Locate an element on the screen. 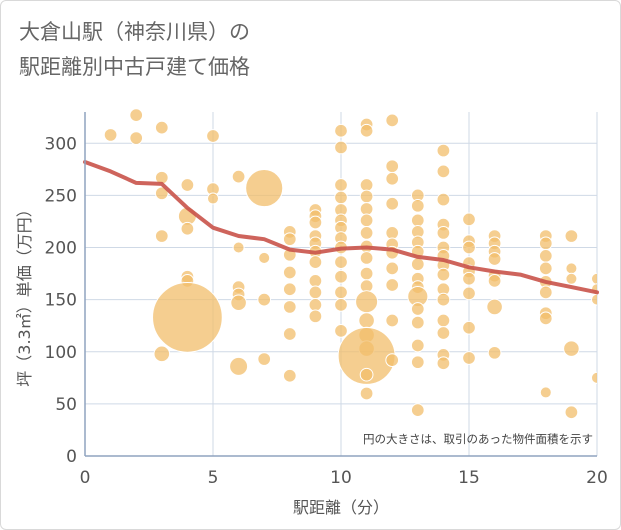 The image size is (621, 530). chart-title-line-1: 大倉山駅（神奈川県）の is located at coordinates (134, 32).